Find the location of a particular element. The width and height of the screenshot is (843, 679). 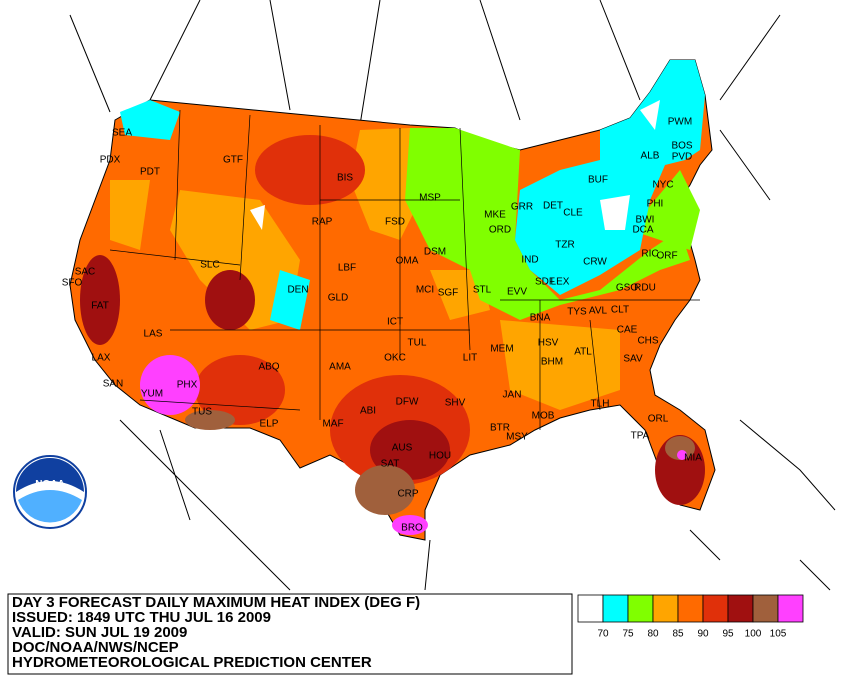

station-label: PDT is located at coordinates (150, 172).